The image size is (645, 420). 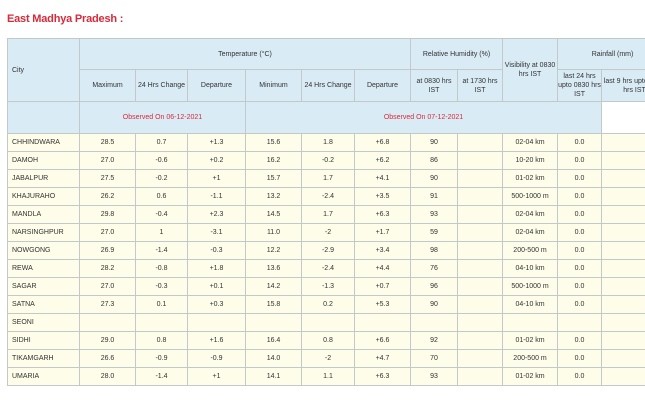 I want to click on table-row: UMARIA 28.0 -1.4 +1 14.1 1.1 +6.3 93 01-02 km 0.0, so click(x=326, y=376).